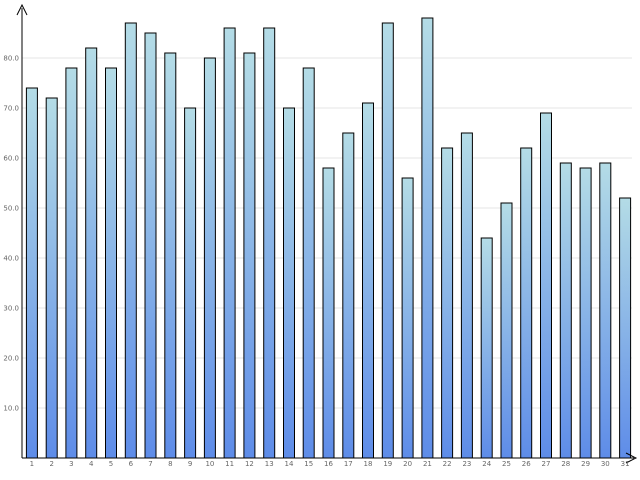  What do you see at coordinates (486, 464) in the screenshot?
I see `x-tick-label: 24` at bounding box center [486, 464].